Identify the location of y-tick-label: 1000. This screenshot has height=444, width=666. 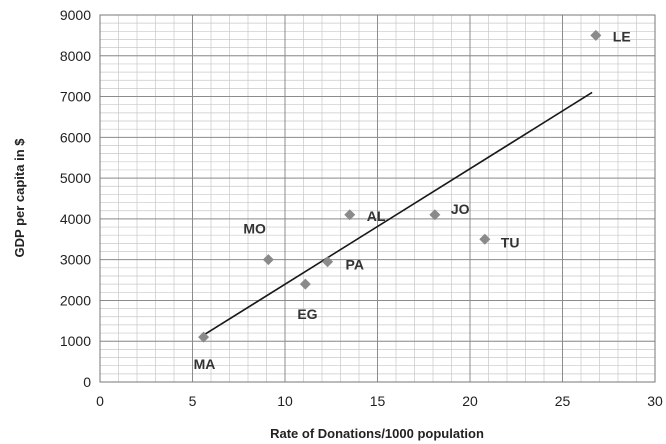
(75, 341).